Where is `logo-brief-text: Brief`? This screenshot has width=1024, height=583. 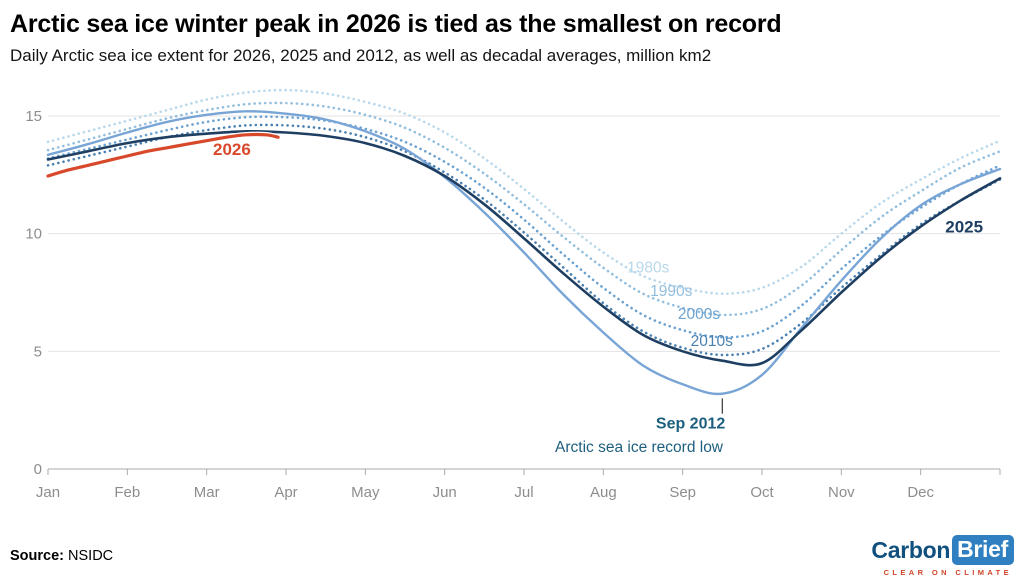 logo-brief-text: Brief is located at coordinates (983, 550).